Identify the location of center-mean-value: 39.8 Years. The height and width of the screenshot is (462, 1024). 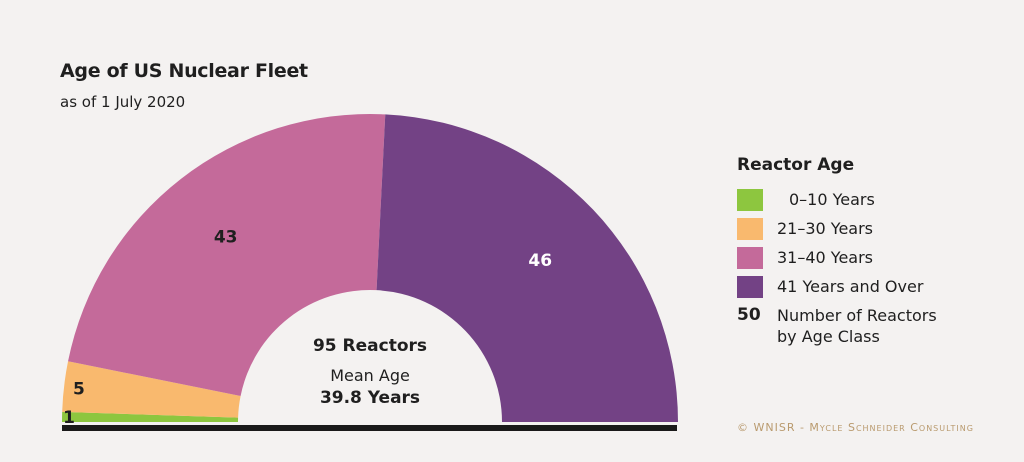
(370, 398).